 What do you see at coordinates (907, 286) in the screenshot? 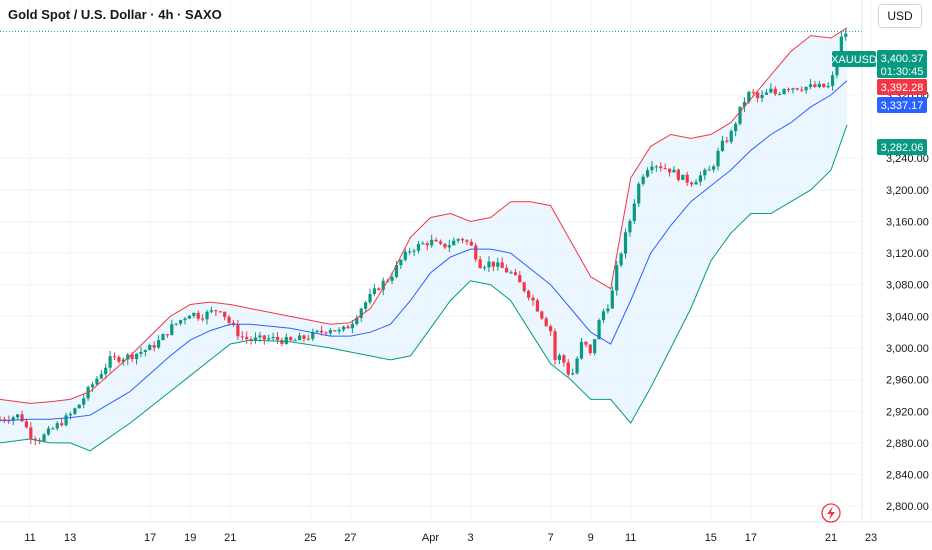
I see `price-tick-label: 3,080.00` at bounding box center [907, 286].